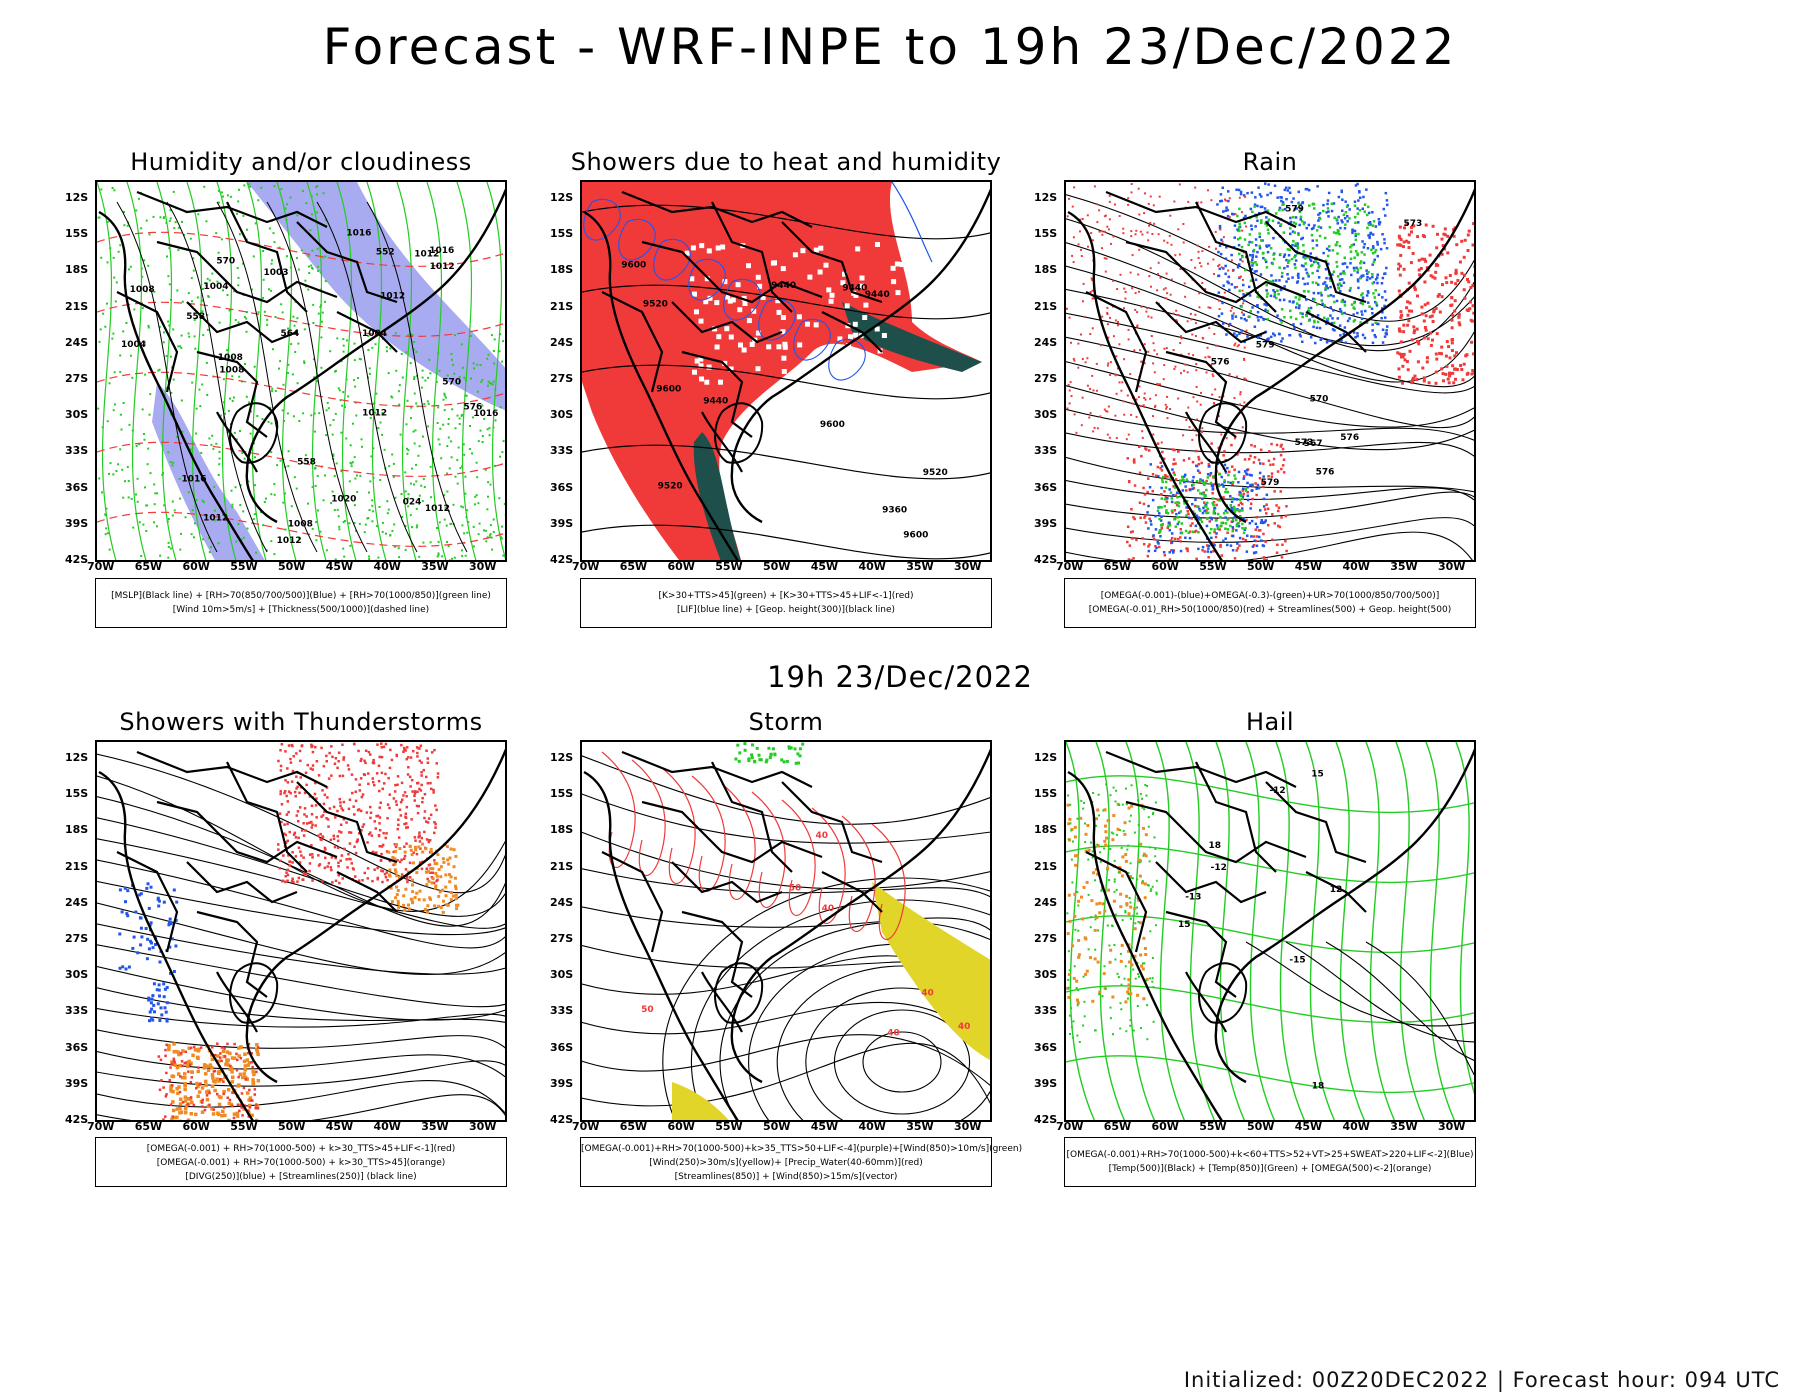 This screenshot has width=1800, height=1400. What do you see at coordinates (824, 1126) in the screenshot?
I see `lon-tick-label: 45W` at bounding box center [824, 1126].